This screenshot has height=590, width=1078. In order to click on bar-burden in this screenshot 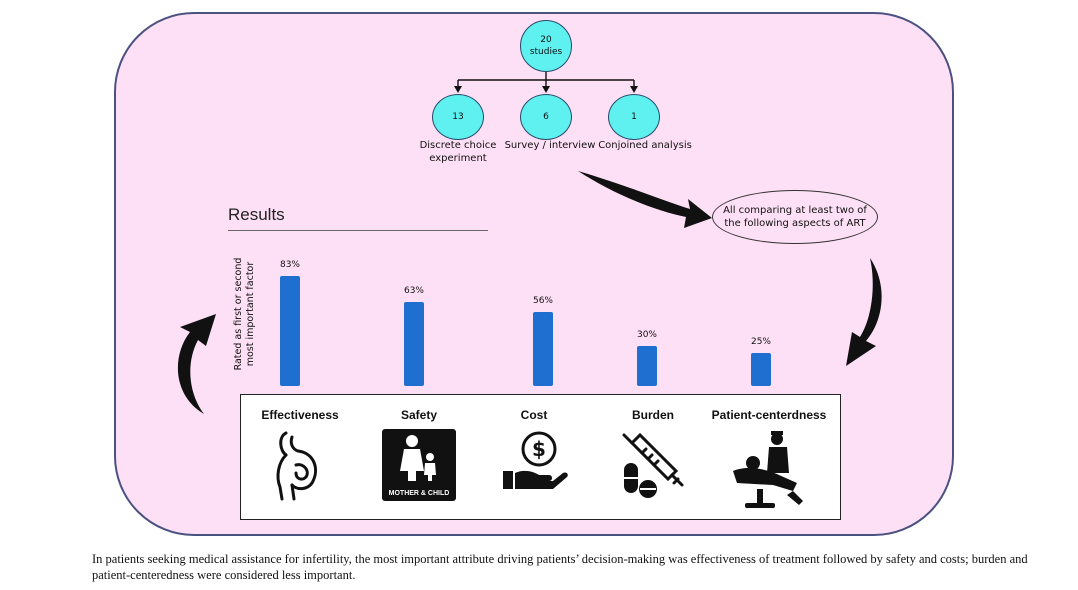, I will do `click(647, 366)`.